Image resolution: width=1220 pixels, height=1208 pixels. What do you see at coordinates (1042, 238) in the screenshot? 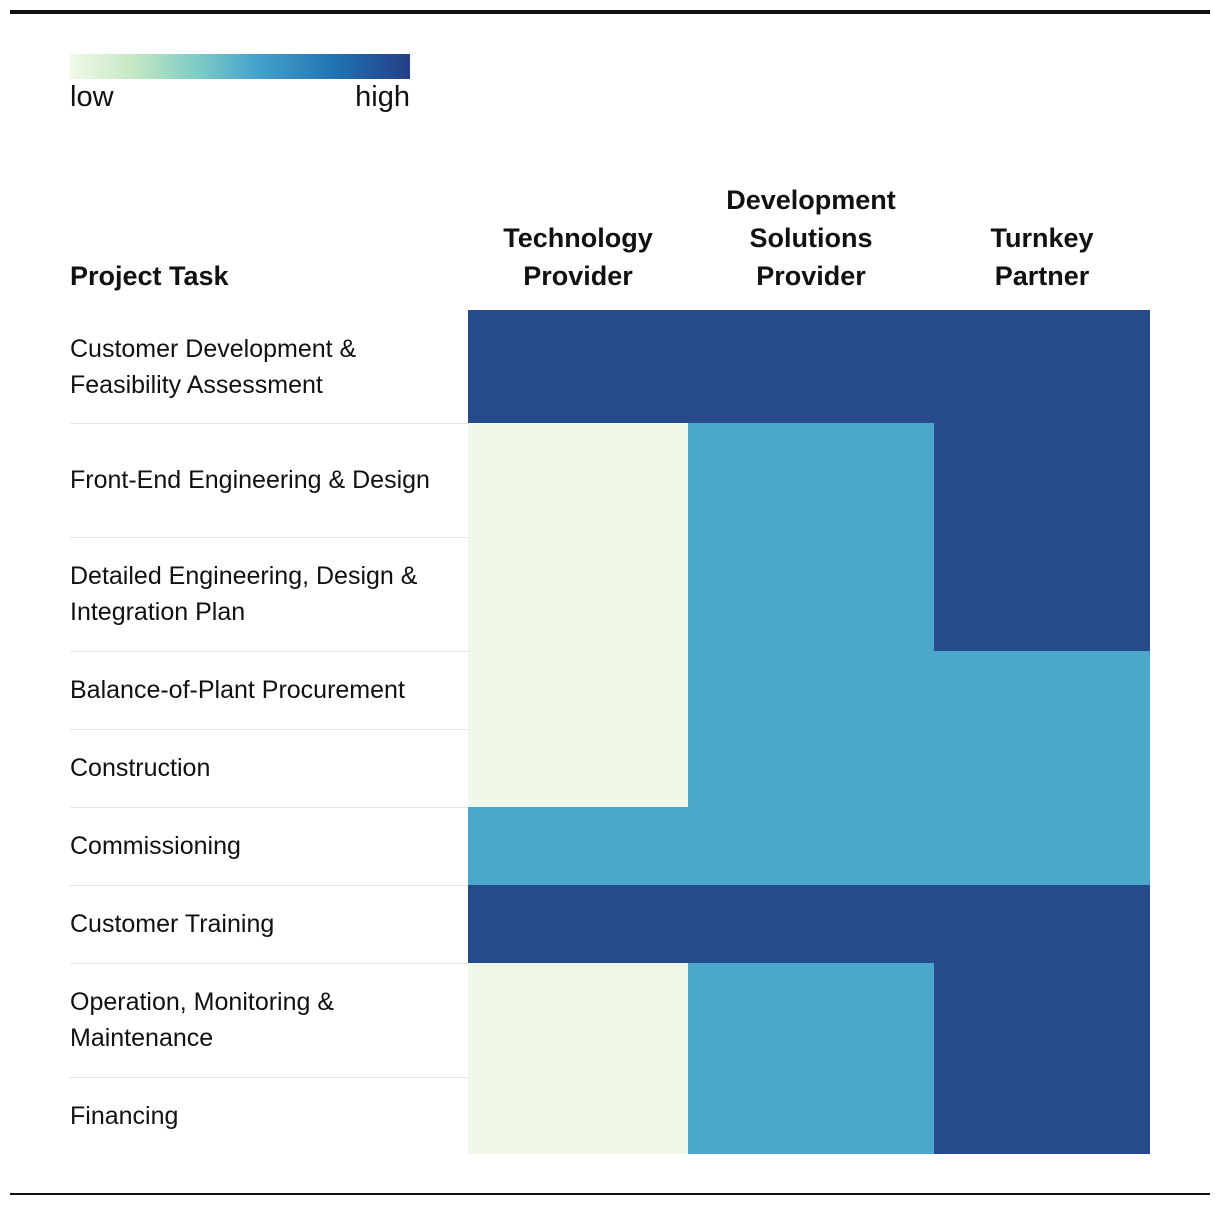
I see `column-header-line: Turnkey` at bounding box center [1042, 238].